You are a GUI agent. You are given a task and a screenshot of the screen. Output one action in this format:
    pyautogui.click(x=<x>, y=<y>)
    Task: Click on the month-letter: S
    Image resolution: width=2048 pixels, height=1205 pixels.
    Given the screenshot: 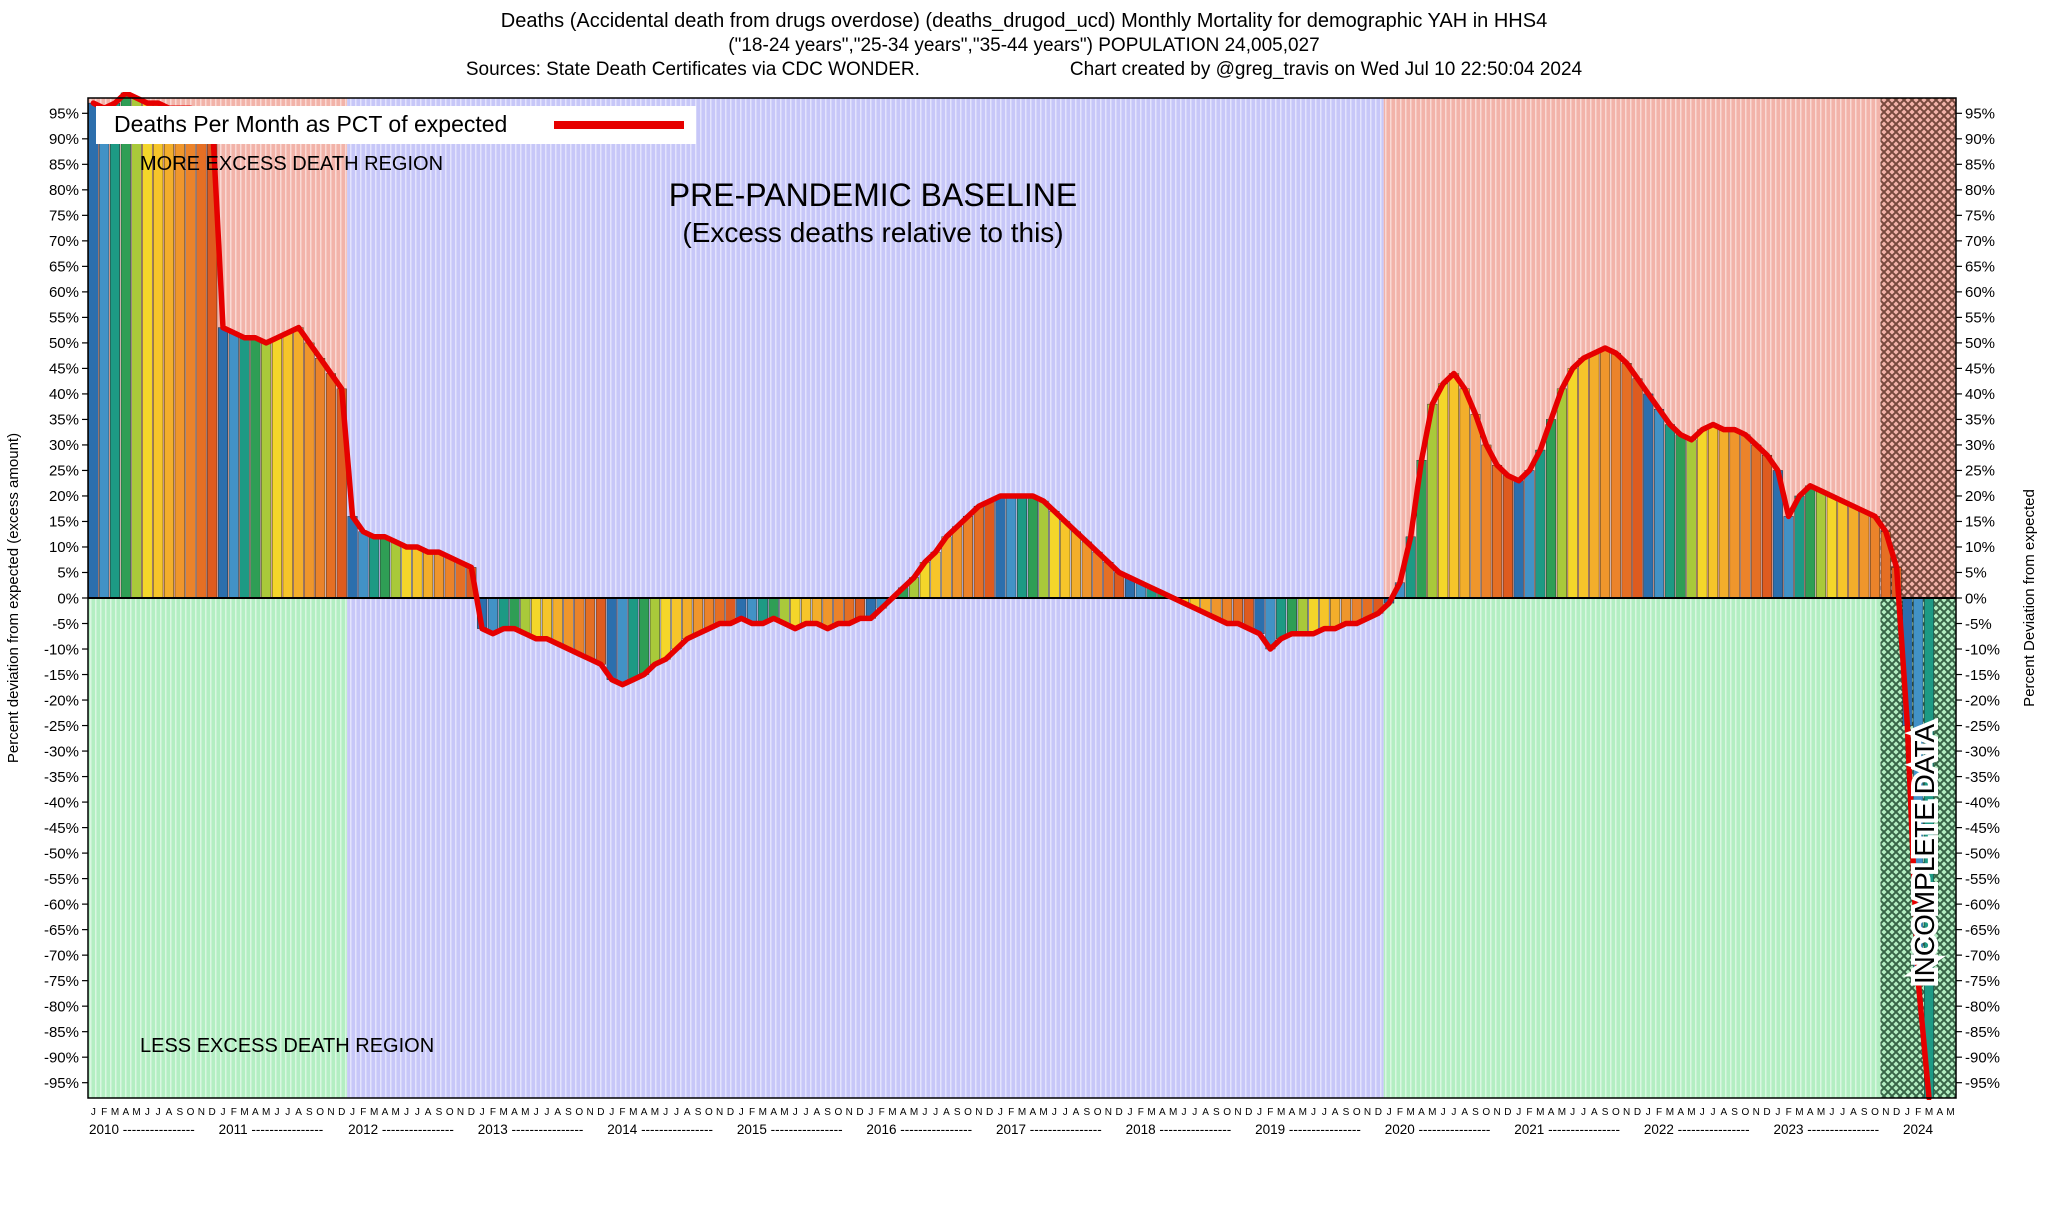 What is the action you would take?
    pyautogui.click(x=568, y=1112)
    